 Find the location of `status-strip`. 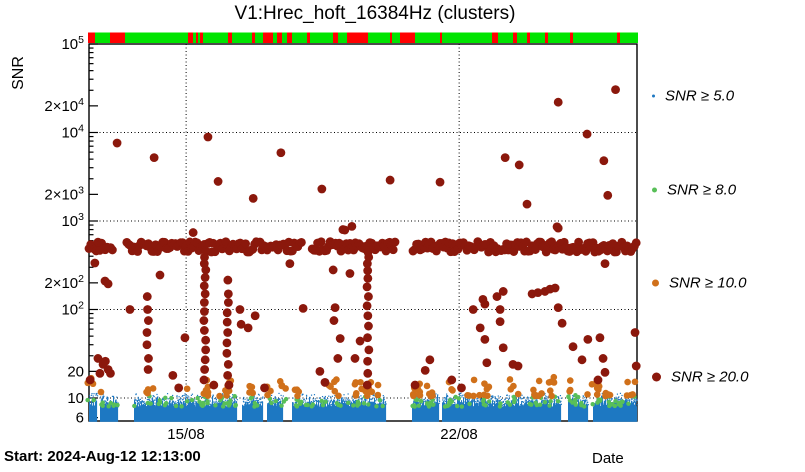

status-strip is located at coordinates (363, 37).